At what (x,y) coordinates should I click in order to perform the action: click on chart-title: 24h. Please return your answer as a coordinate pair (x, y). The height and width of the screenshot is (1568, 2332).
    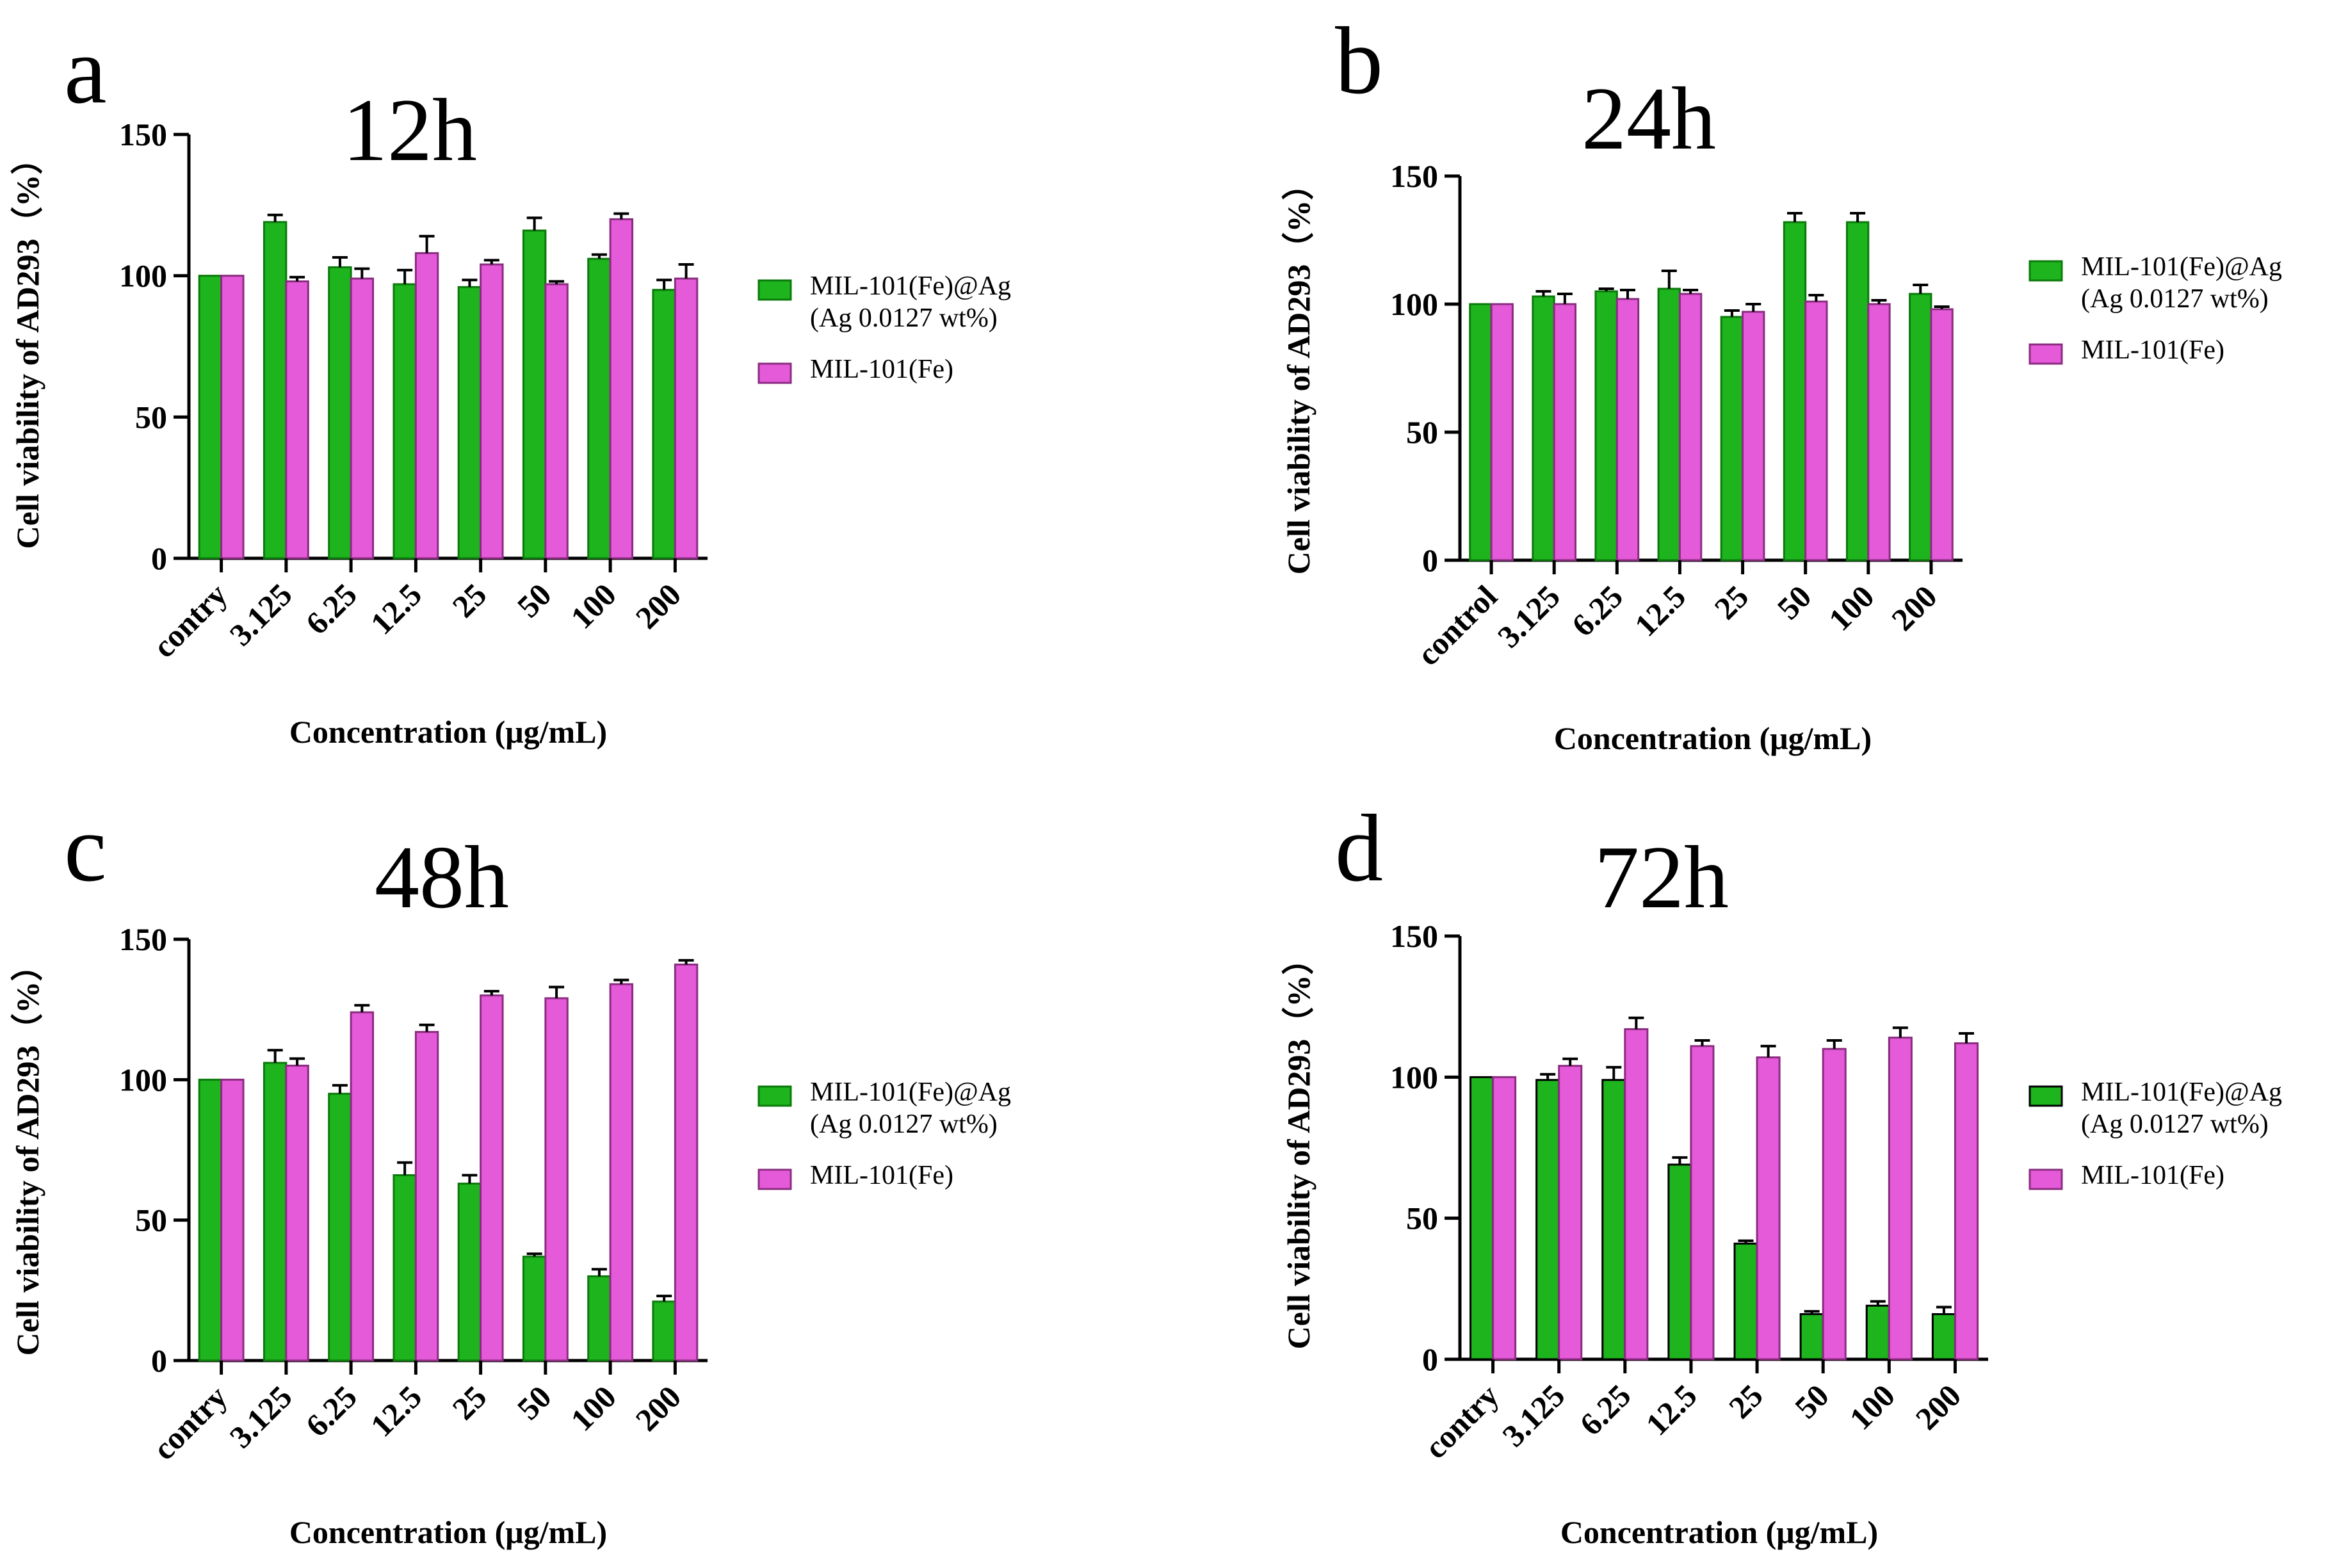
    Looking at the image, I should click on (1649, 118).